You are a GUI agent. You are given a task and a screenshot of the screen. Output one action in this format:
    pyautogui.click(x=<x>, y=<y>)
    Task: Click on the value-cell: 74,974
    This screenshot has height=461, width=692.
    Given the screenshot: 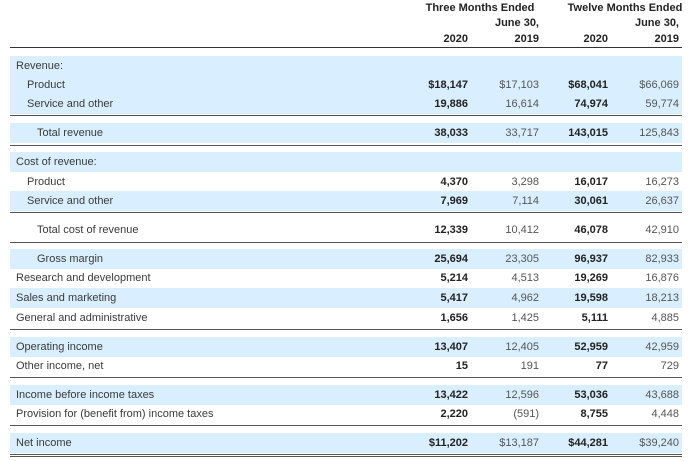 What is the action you would take?
    pyautogui.click(x=591, y=104)
    